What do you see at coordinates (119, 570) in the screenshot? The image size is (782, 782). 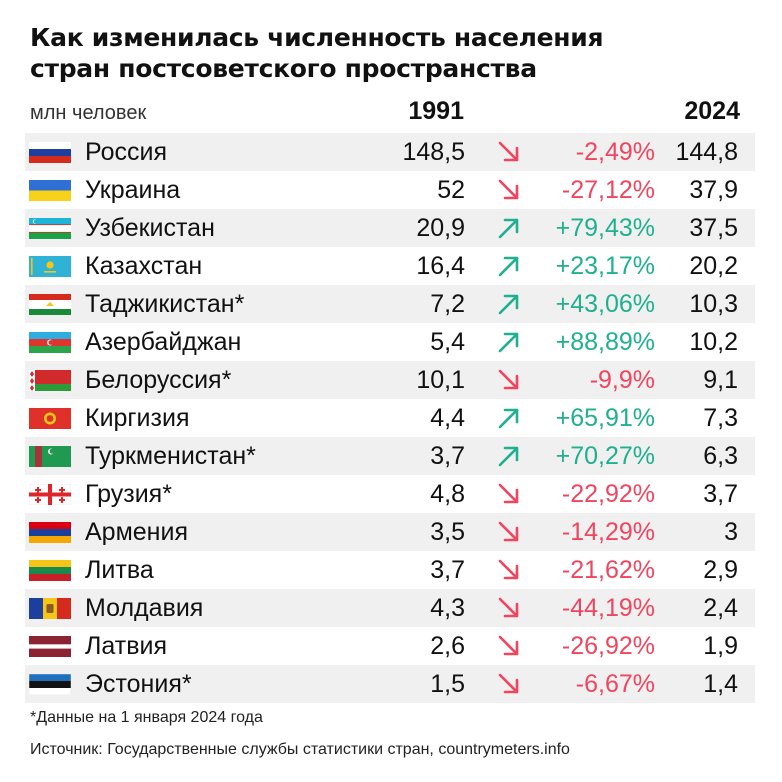 I see `country-name: Литва` at bounding box center [119, 570].